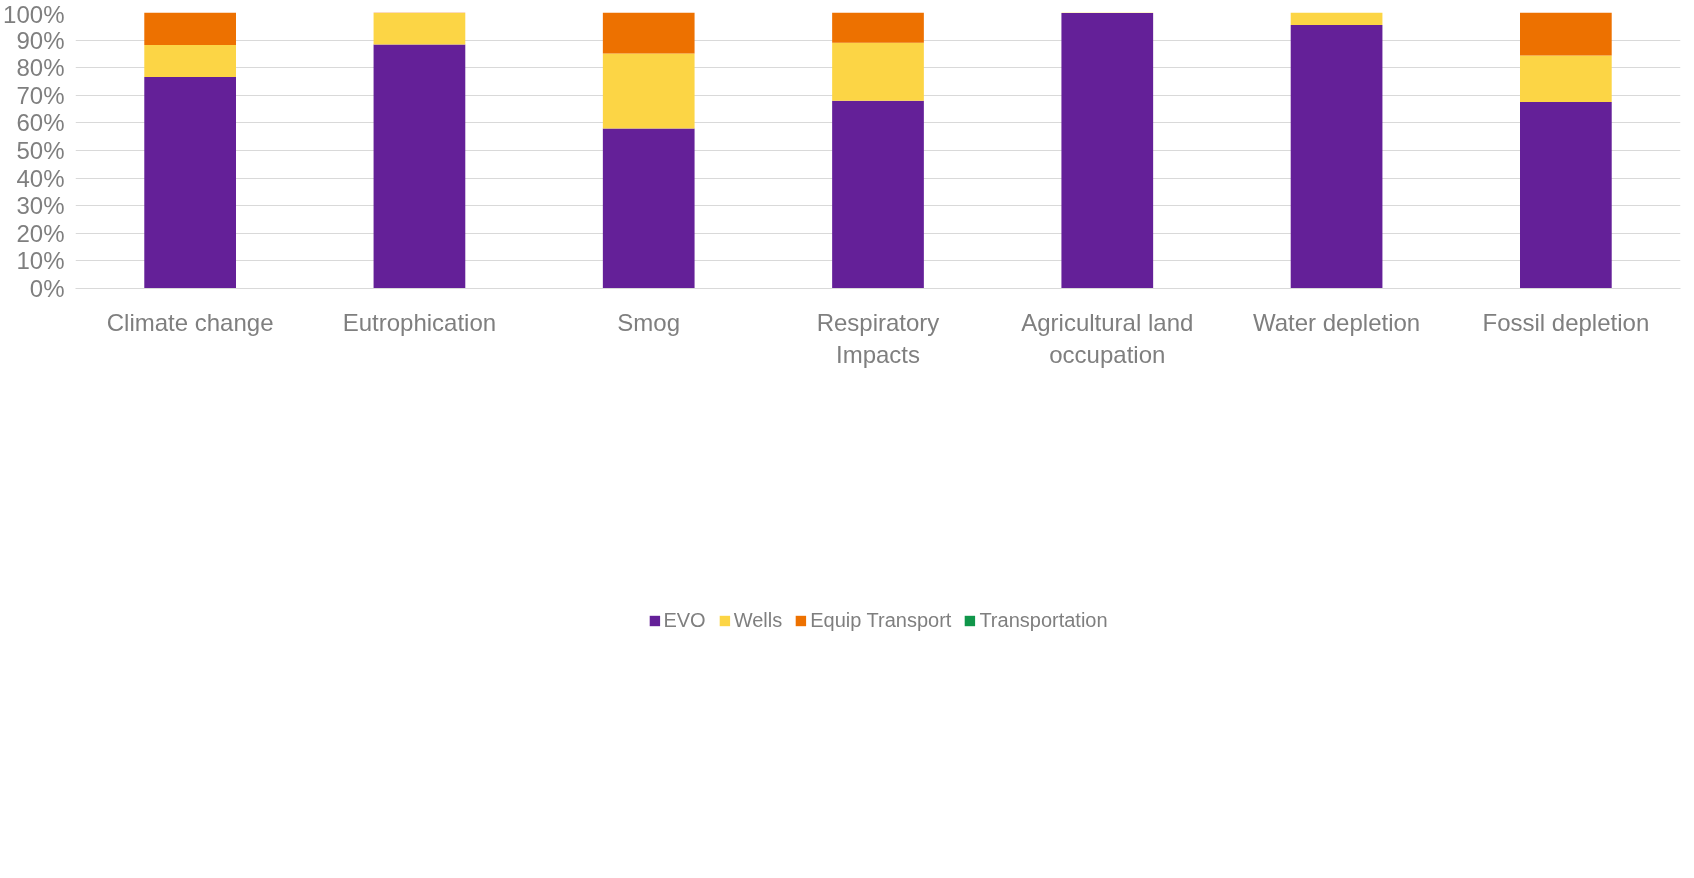 This screenshot has height=878, width=1694. What do you see at coordinates (419, 322) in the screenshot?
I see `x-tick-label: Eutrophication` at bounding box center [419, 322].